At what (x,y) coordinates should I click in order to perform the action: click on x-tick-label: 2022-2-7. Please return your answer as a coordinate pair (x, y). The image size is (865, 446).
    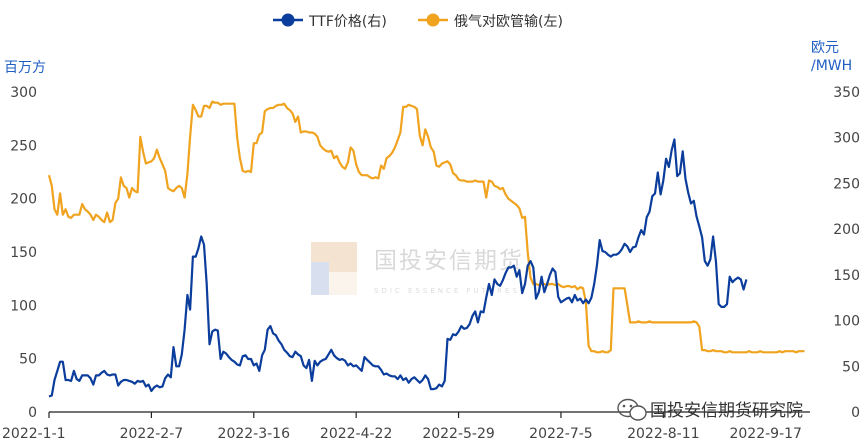
    Looking at the image, I should click on (152, 434).